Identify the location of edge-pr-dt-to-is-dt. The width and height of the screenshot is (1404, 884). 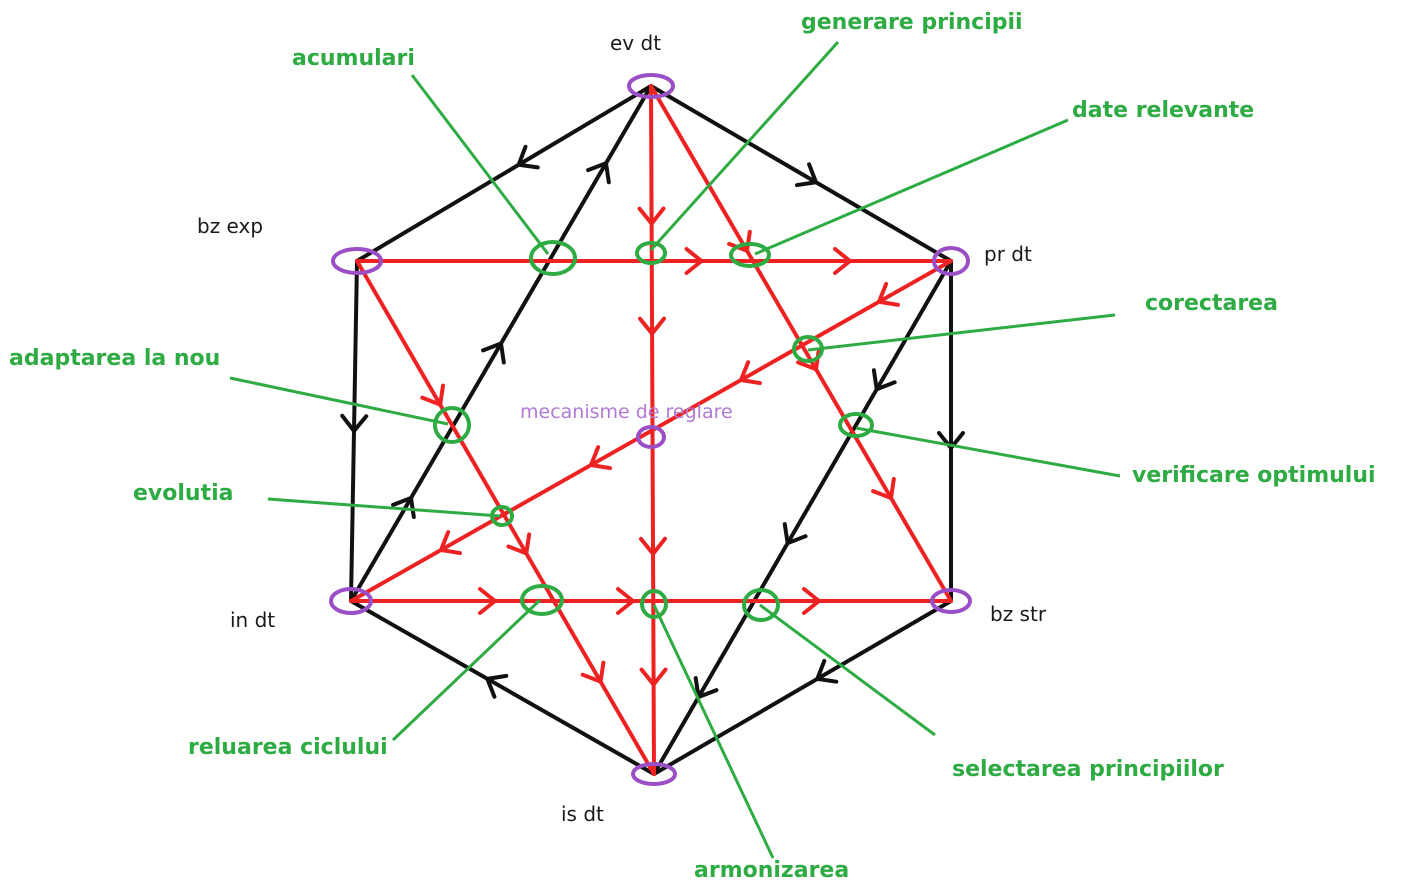
(802, 517).